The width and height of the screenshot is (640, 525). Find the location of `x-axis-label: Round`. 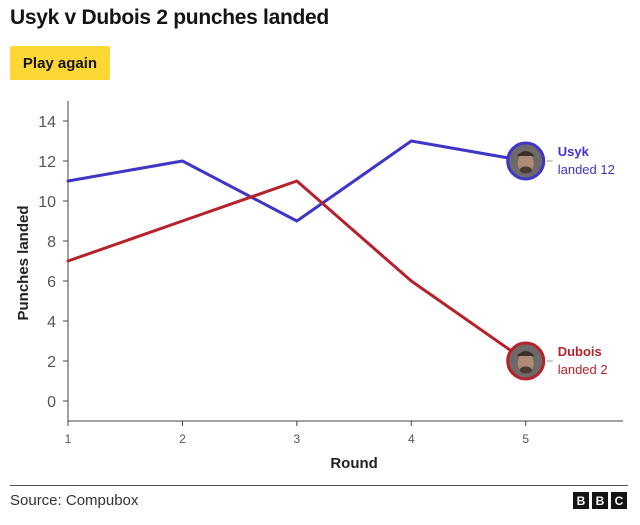

x-axis-label: Round is located at coordinates (353, 463).